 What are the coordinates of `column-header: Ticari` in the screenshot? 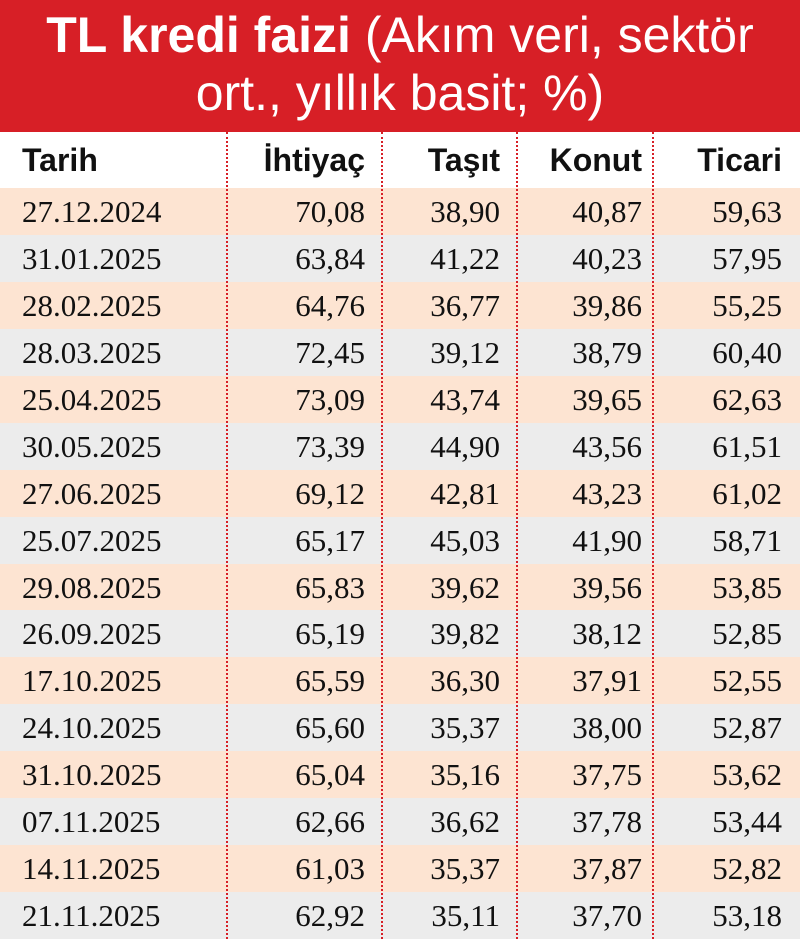 It's located at (739, 160).